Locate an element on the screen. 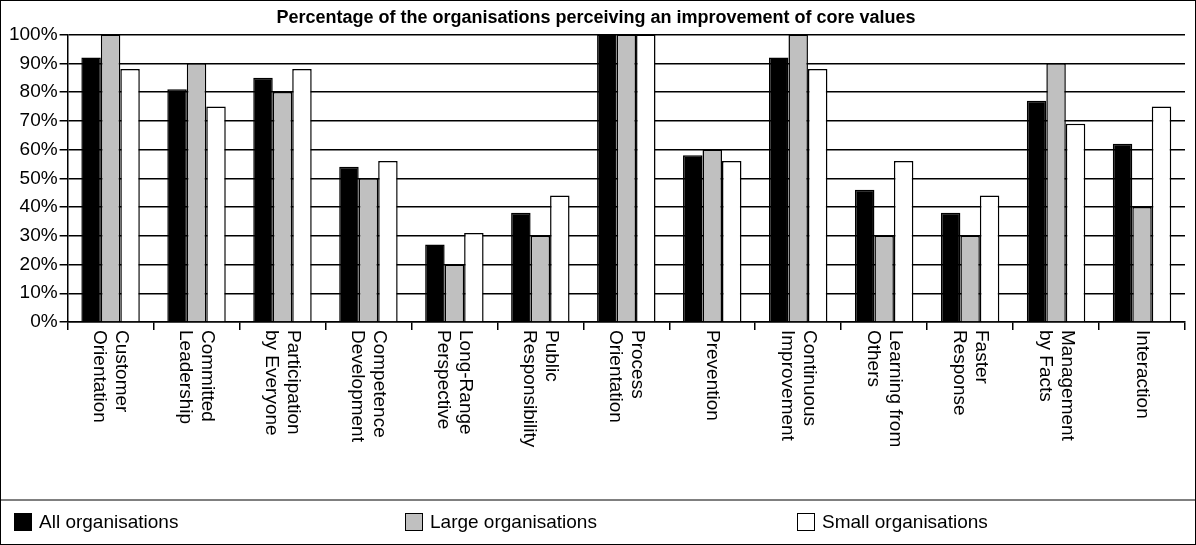  x-tick-label: Prevention is located at coordinates (714, 375).